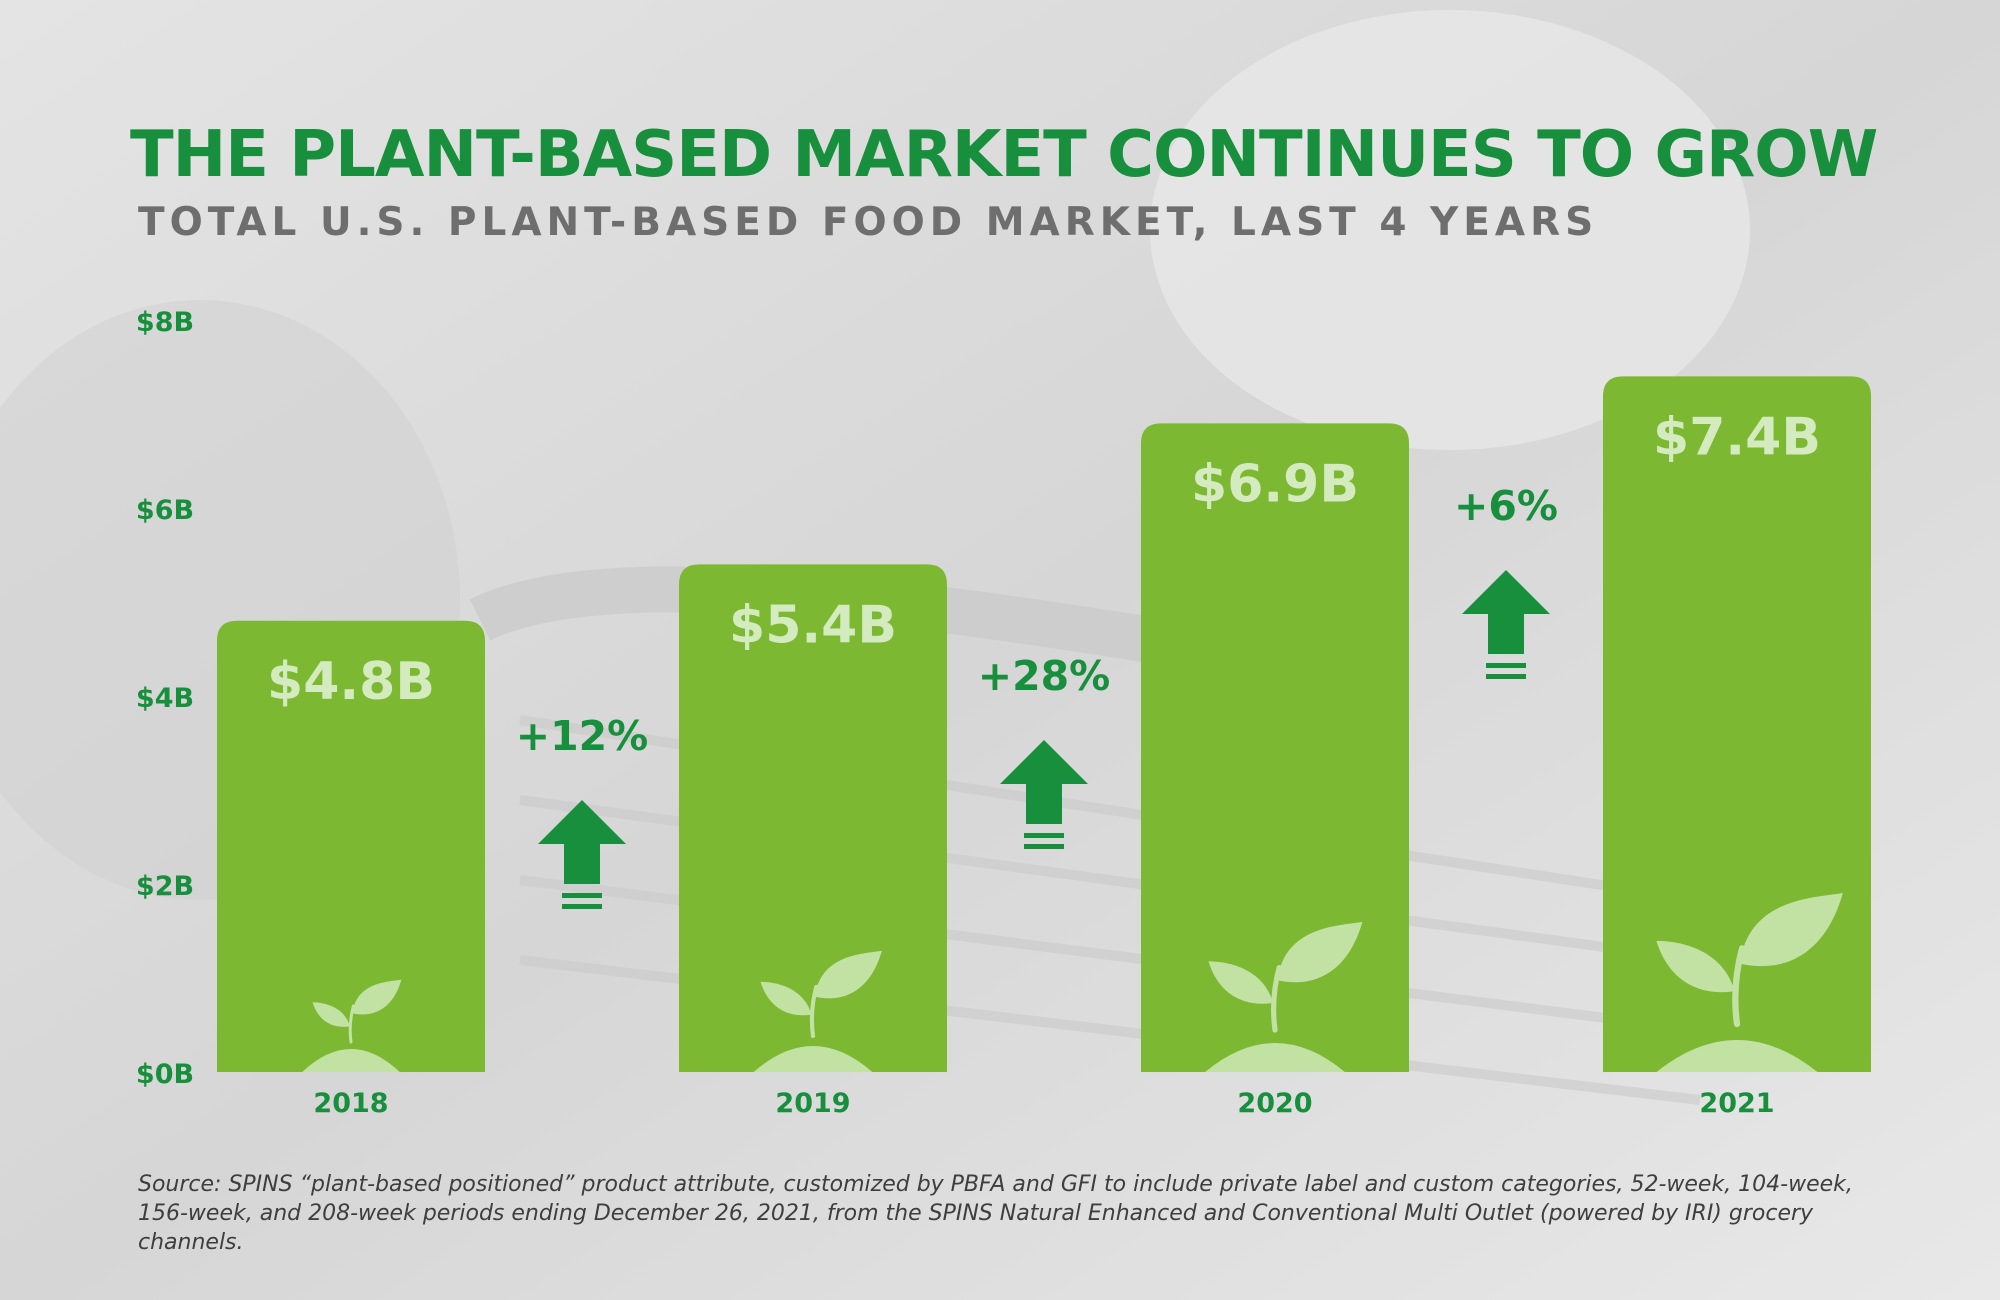  Describe the element at coordinates (812, 1103) in the screenshot. I see `x-tick-label: 2019` at that location.